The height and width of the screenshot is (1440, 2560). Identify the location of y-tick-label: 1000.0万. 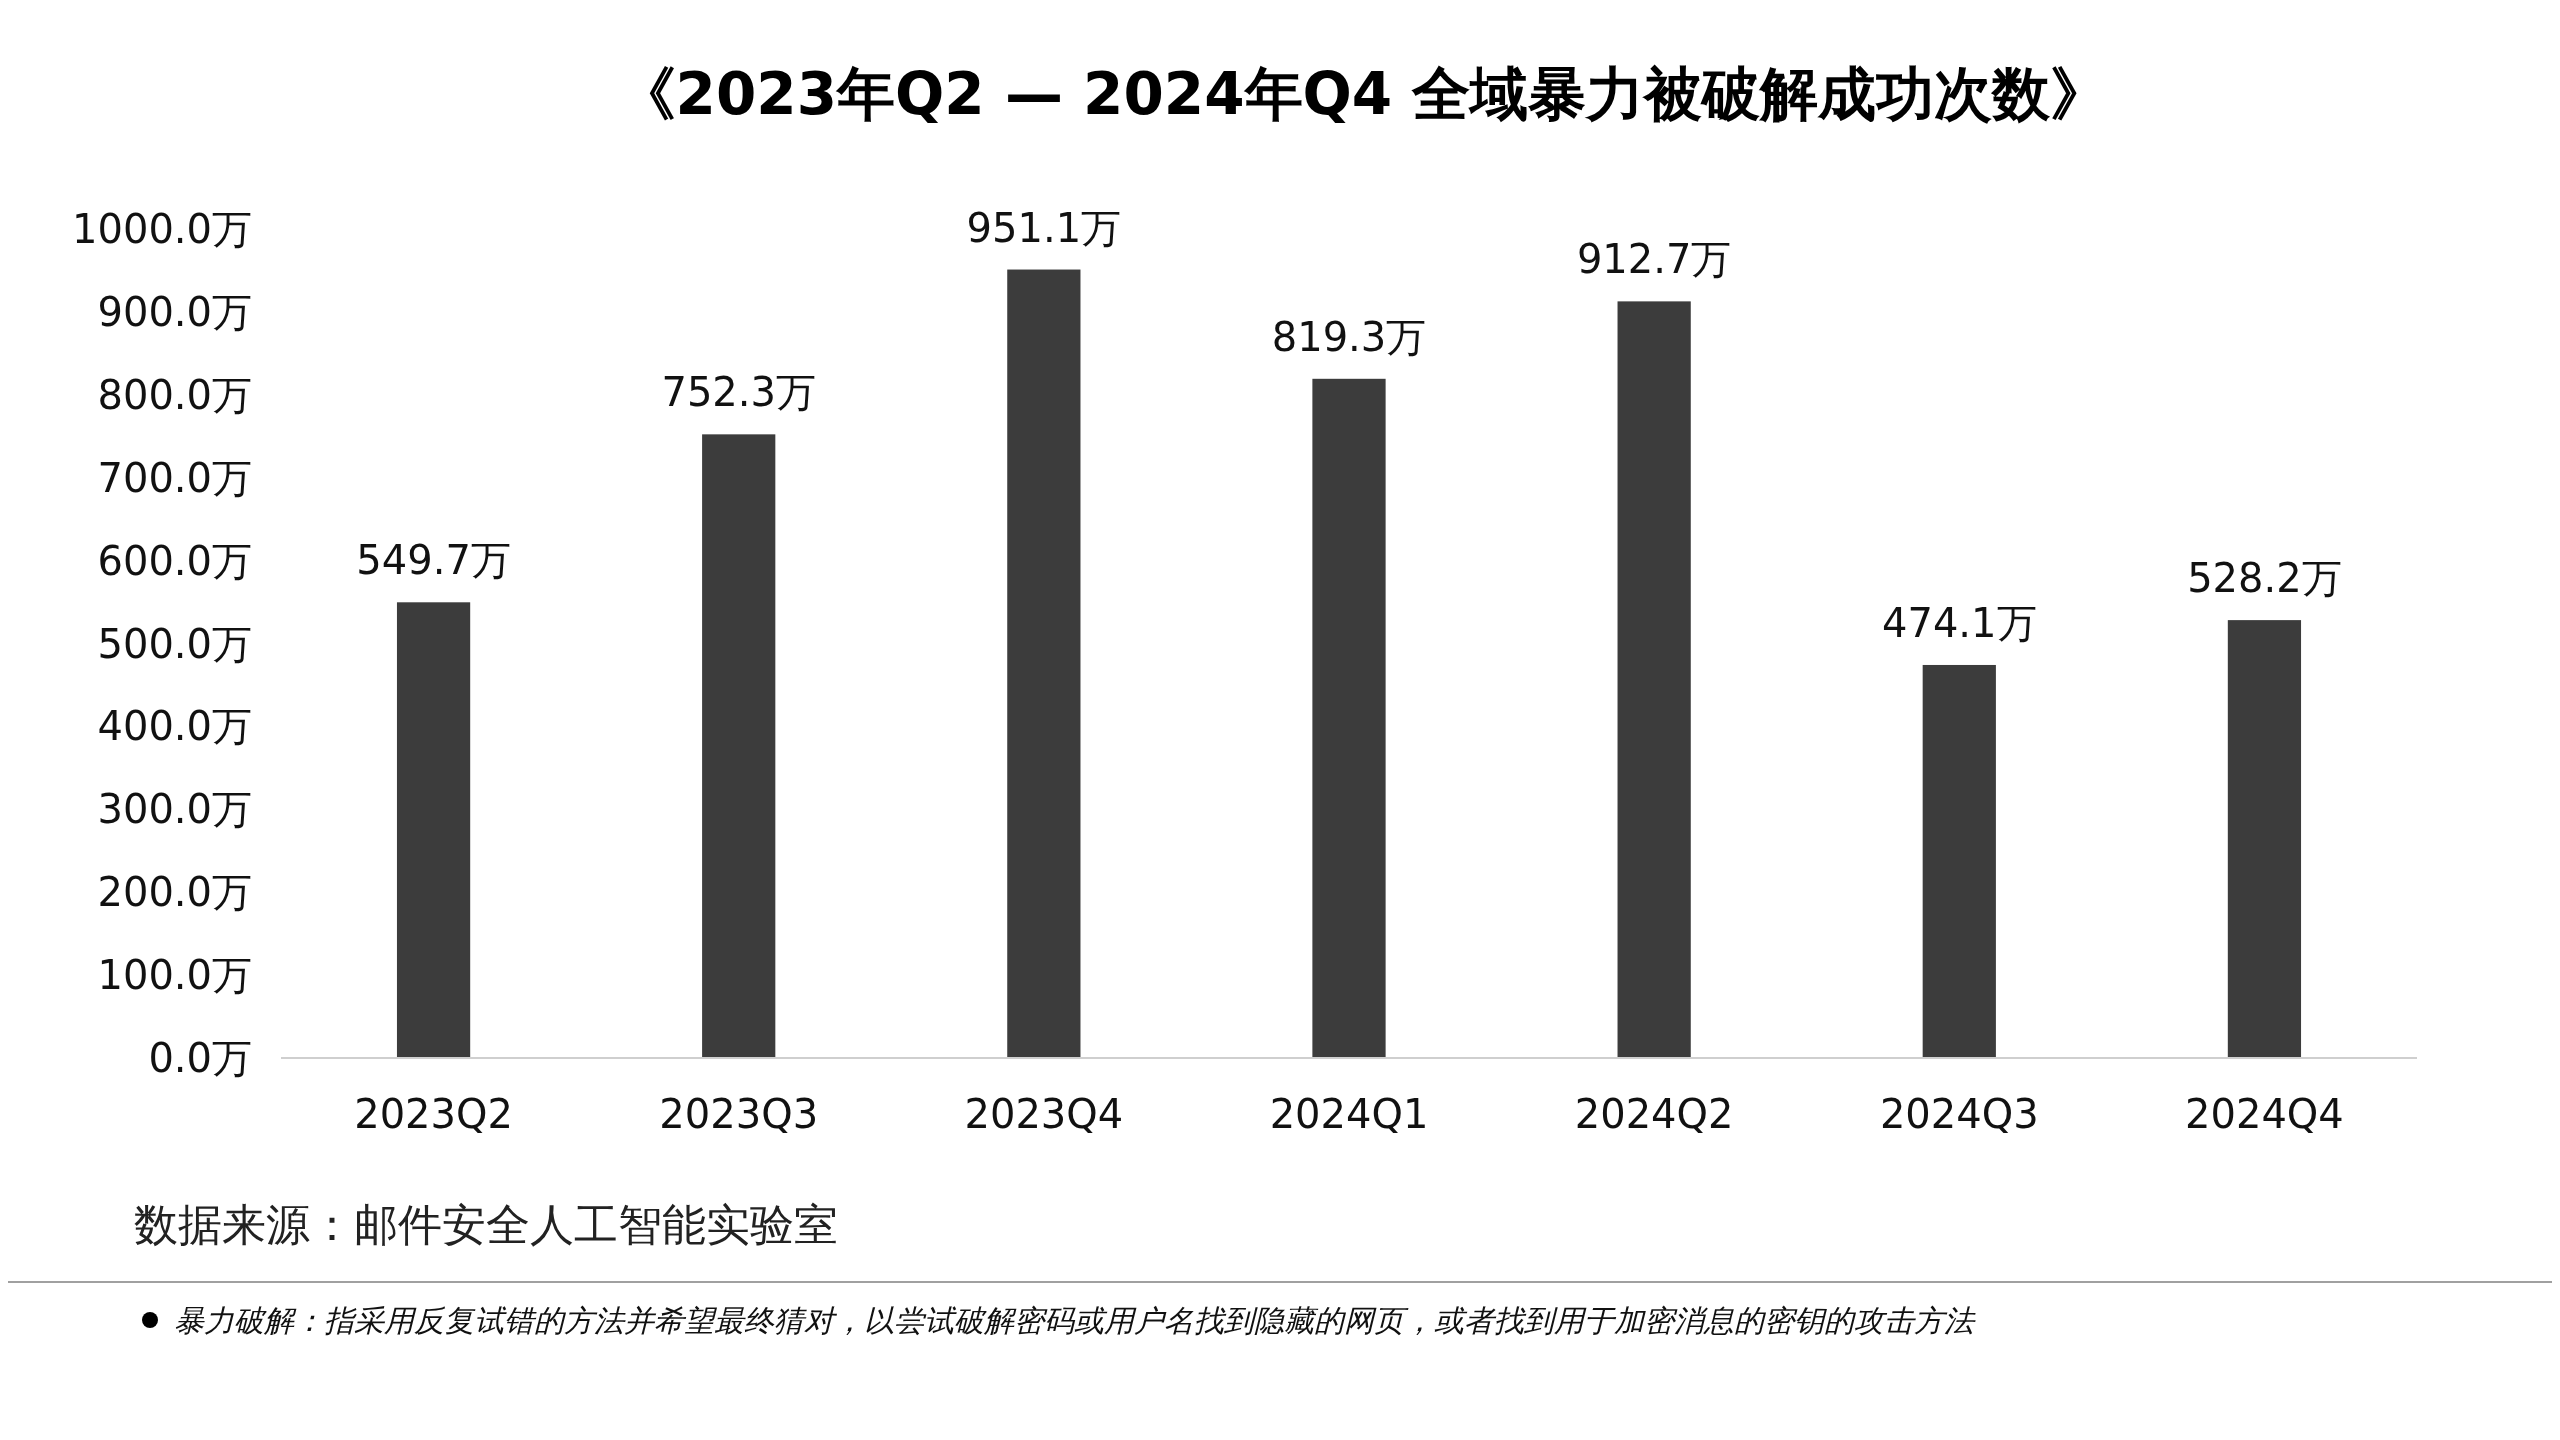
(162, 229).